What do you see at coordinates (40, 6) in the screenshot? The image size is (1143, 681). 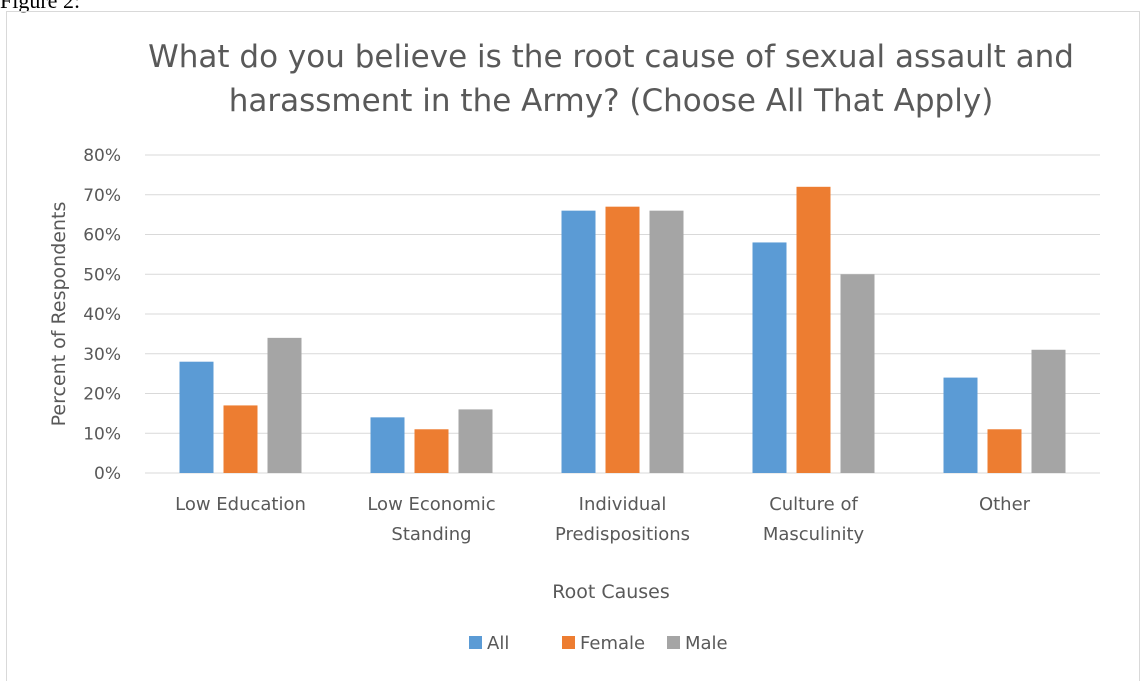 I see `figure-label: Figure 2:` at bounding box center [40, 6].